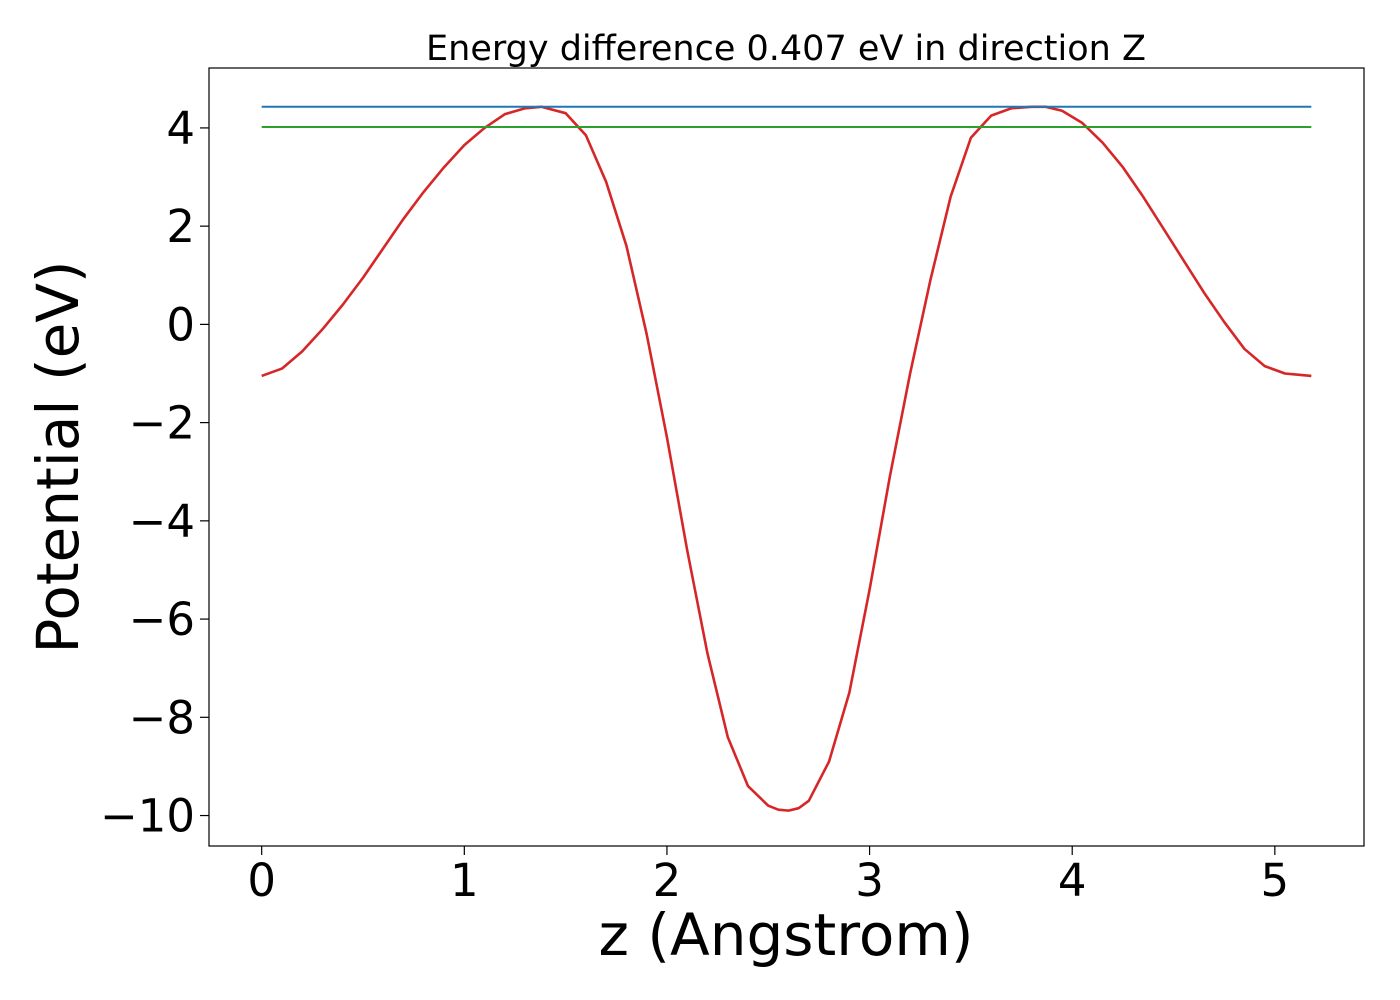  I want to click on y-tick-label: −2, so click(162, 423).